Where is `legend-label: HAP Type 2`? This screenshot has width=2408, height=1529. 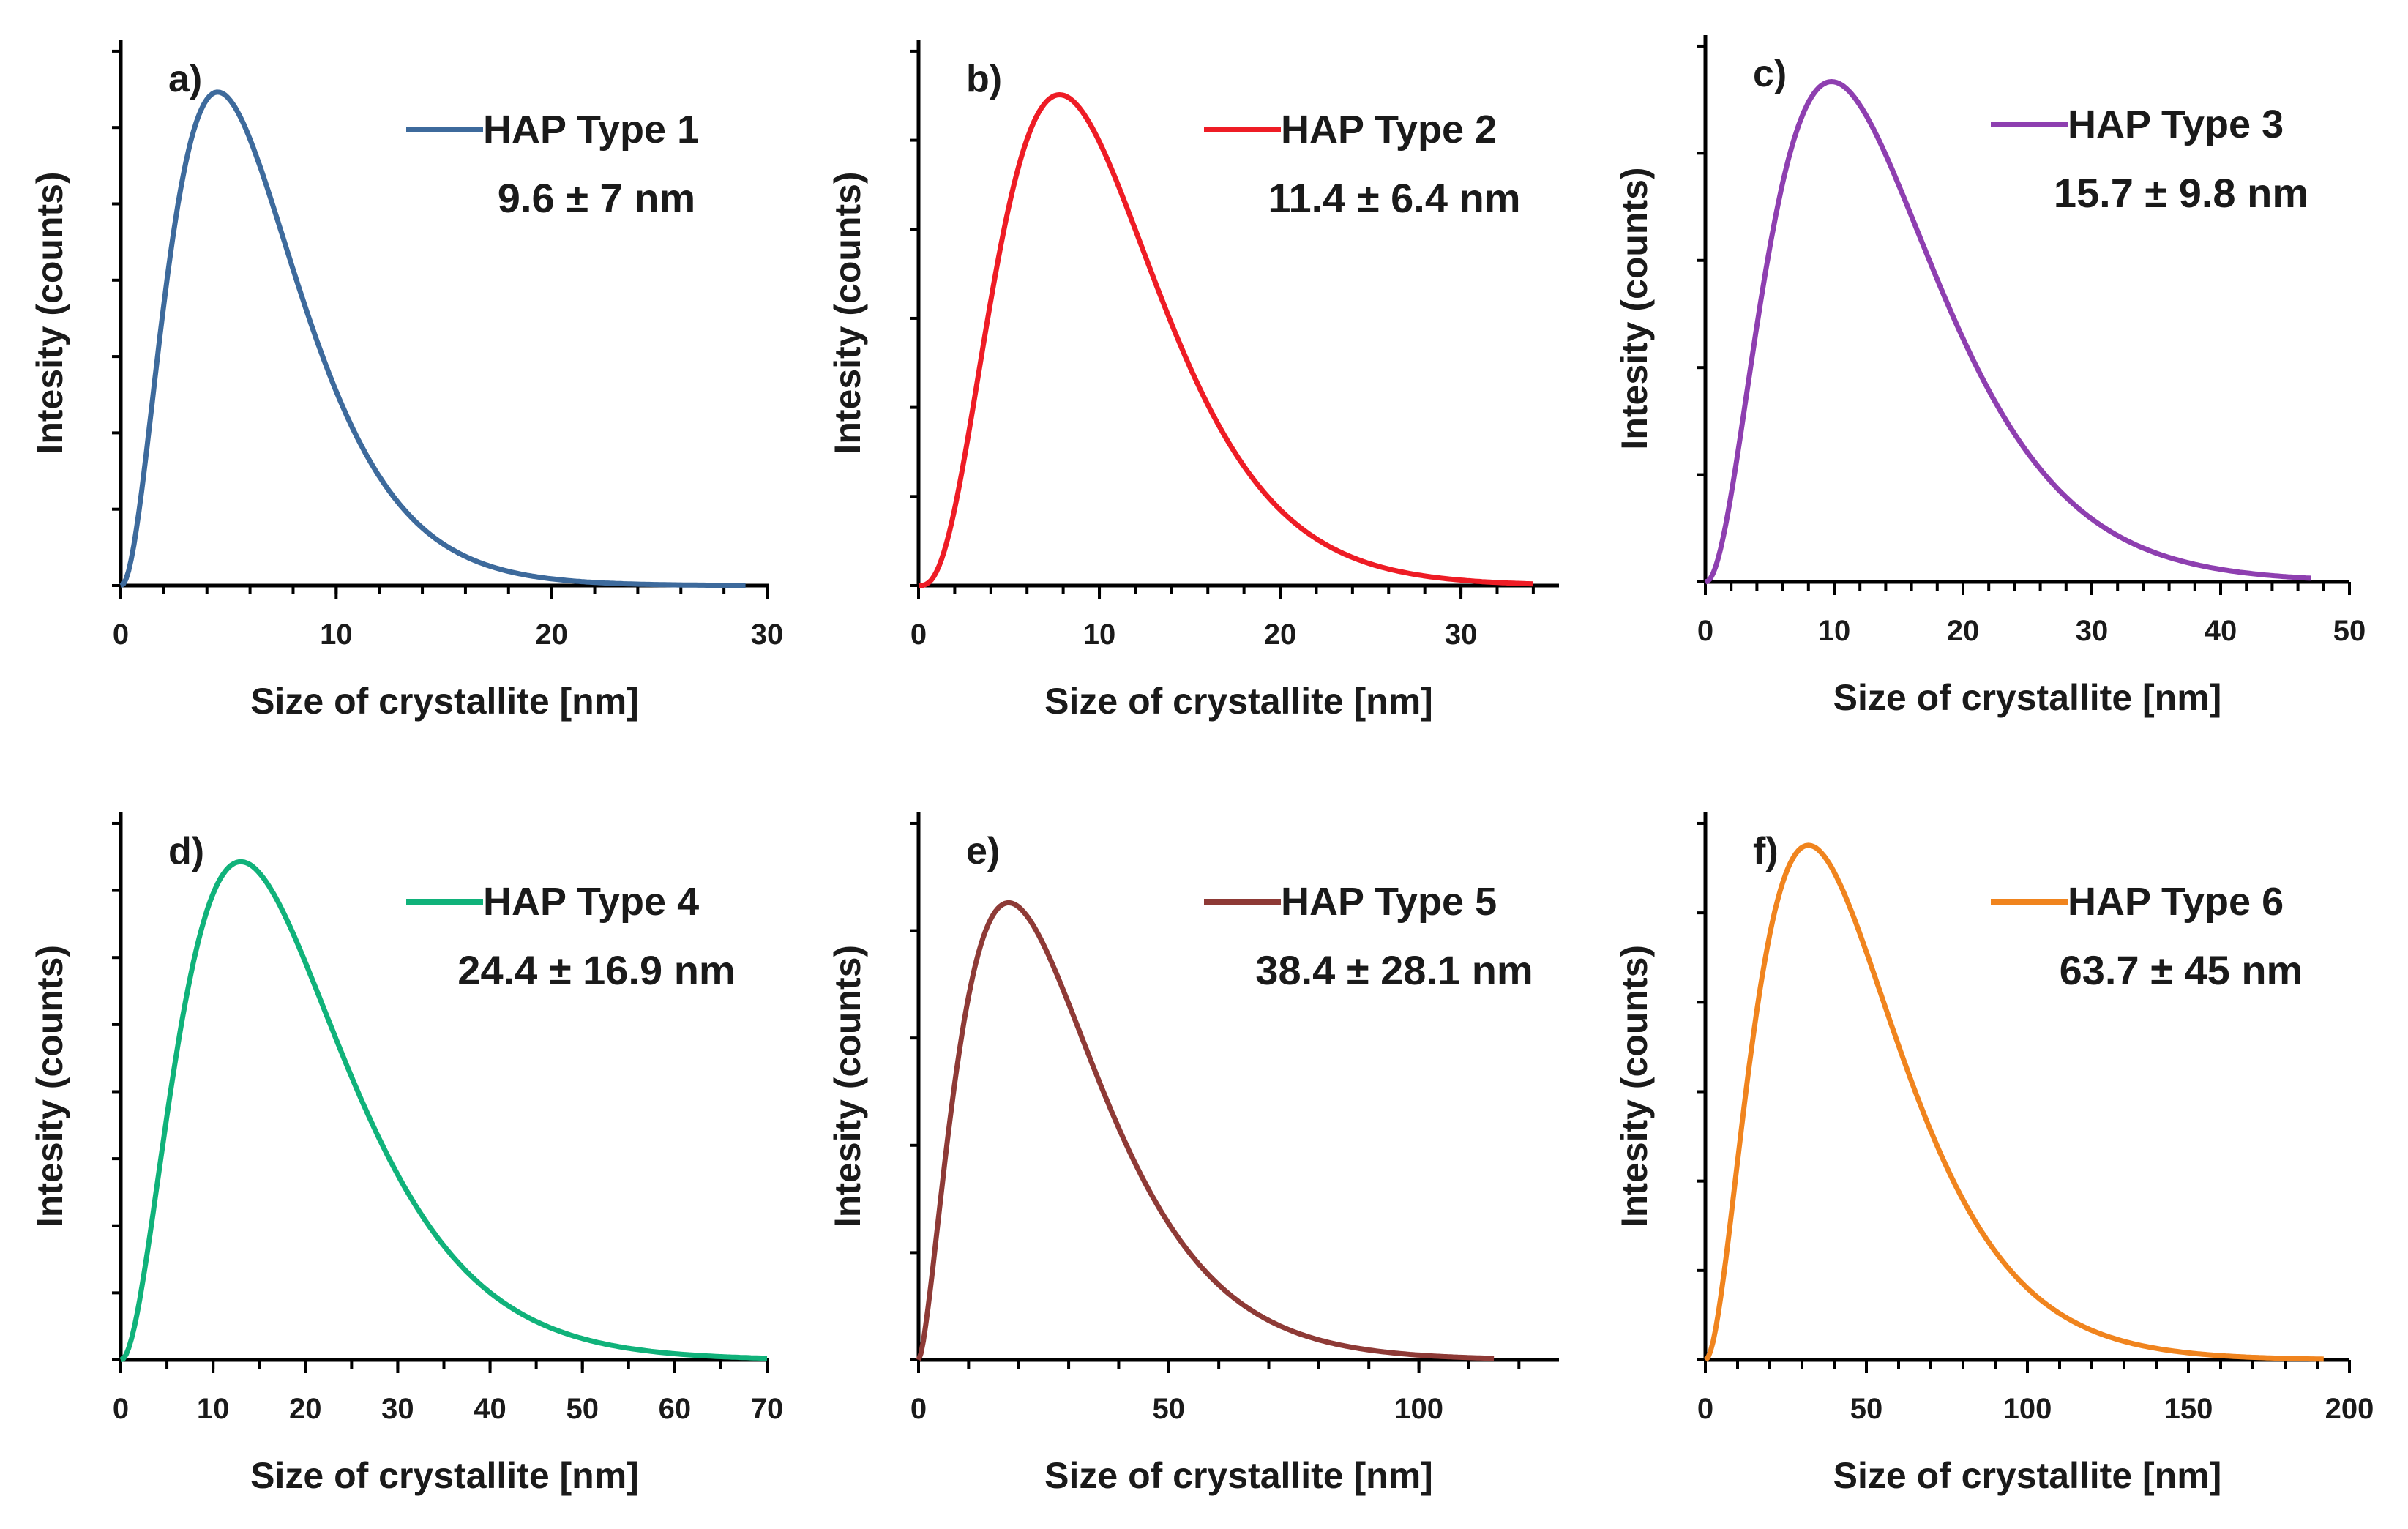 legend-label: HAP Type 2 is located at coordinates (1389, 130).